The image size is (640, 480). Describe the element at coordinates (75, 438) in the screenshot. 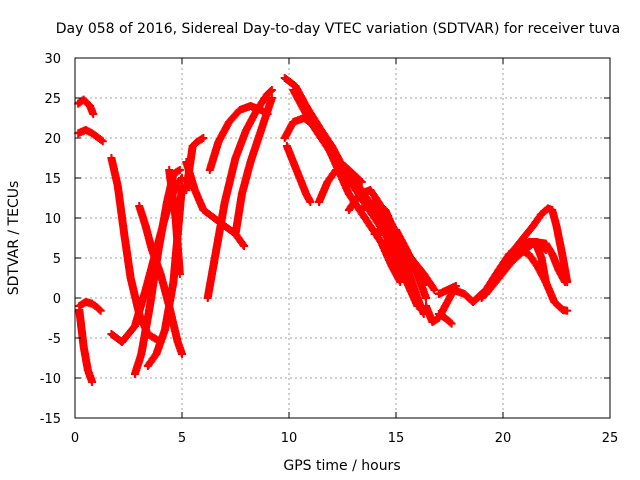

I see `x-tick-label: 0` at that location.